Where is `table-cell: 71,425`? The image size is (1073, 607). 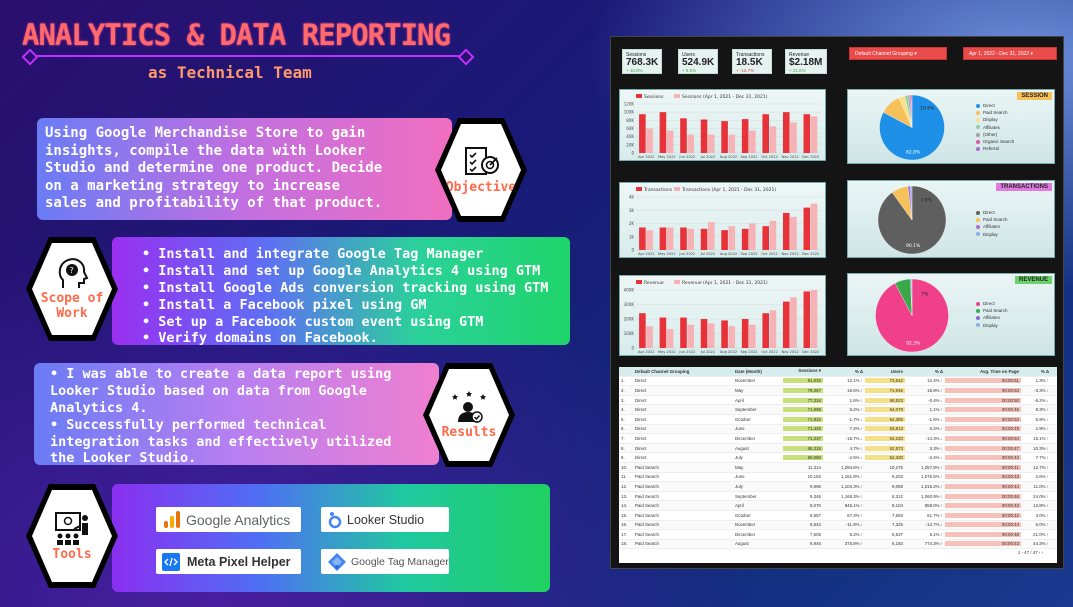 table-cell: 71,425 is located at coordinates (803, 429).